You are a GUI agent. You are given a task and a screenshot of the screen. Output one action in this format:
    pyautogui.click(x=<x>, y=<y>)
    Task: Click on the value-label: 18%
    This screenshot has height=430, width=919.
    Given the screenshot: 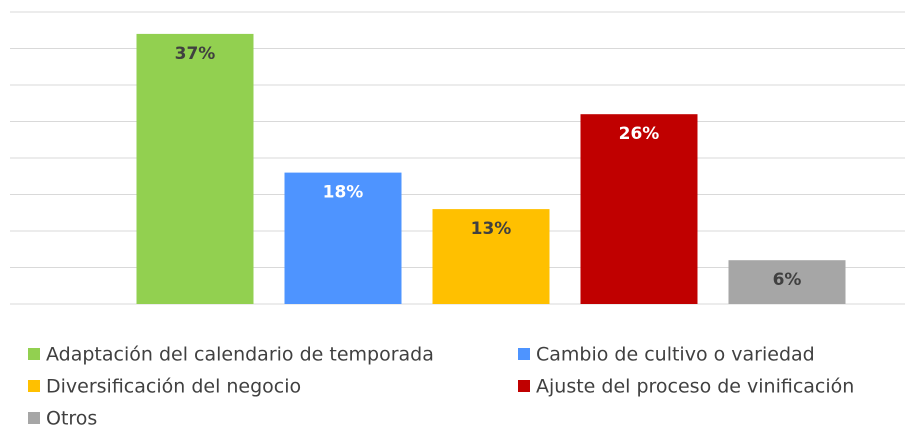 What is the action you would take?
    pyautogui.click(x=343, y=193)
    